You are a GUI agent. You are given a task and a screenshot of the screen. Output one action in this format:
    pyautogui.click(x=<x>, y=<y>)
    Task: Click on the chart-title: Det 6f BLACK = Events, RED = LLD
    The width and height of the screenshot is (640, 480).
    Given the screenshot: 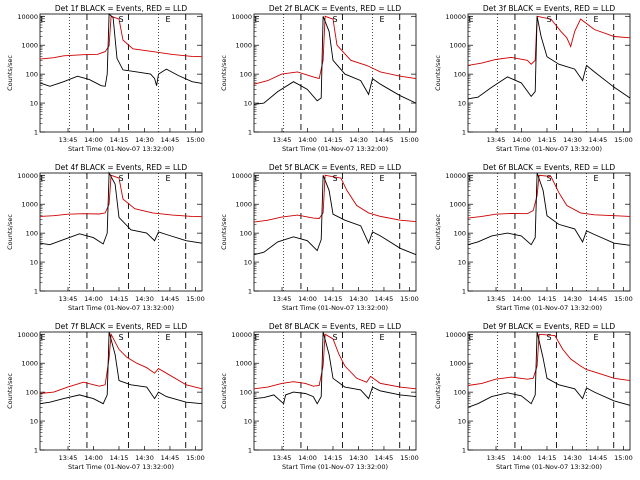 What is the action you would take?
    pyautogui.click(x=549, y=167)
    